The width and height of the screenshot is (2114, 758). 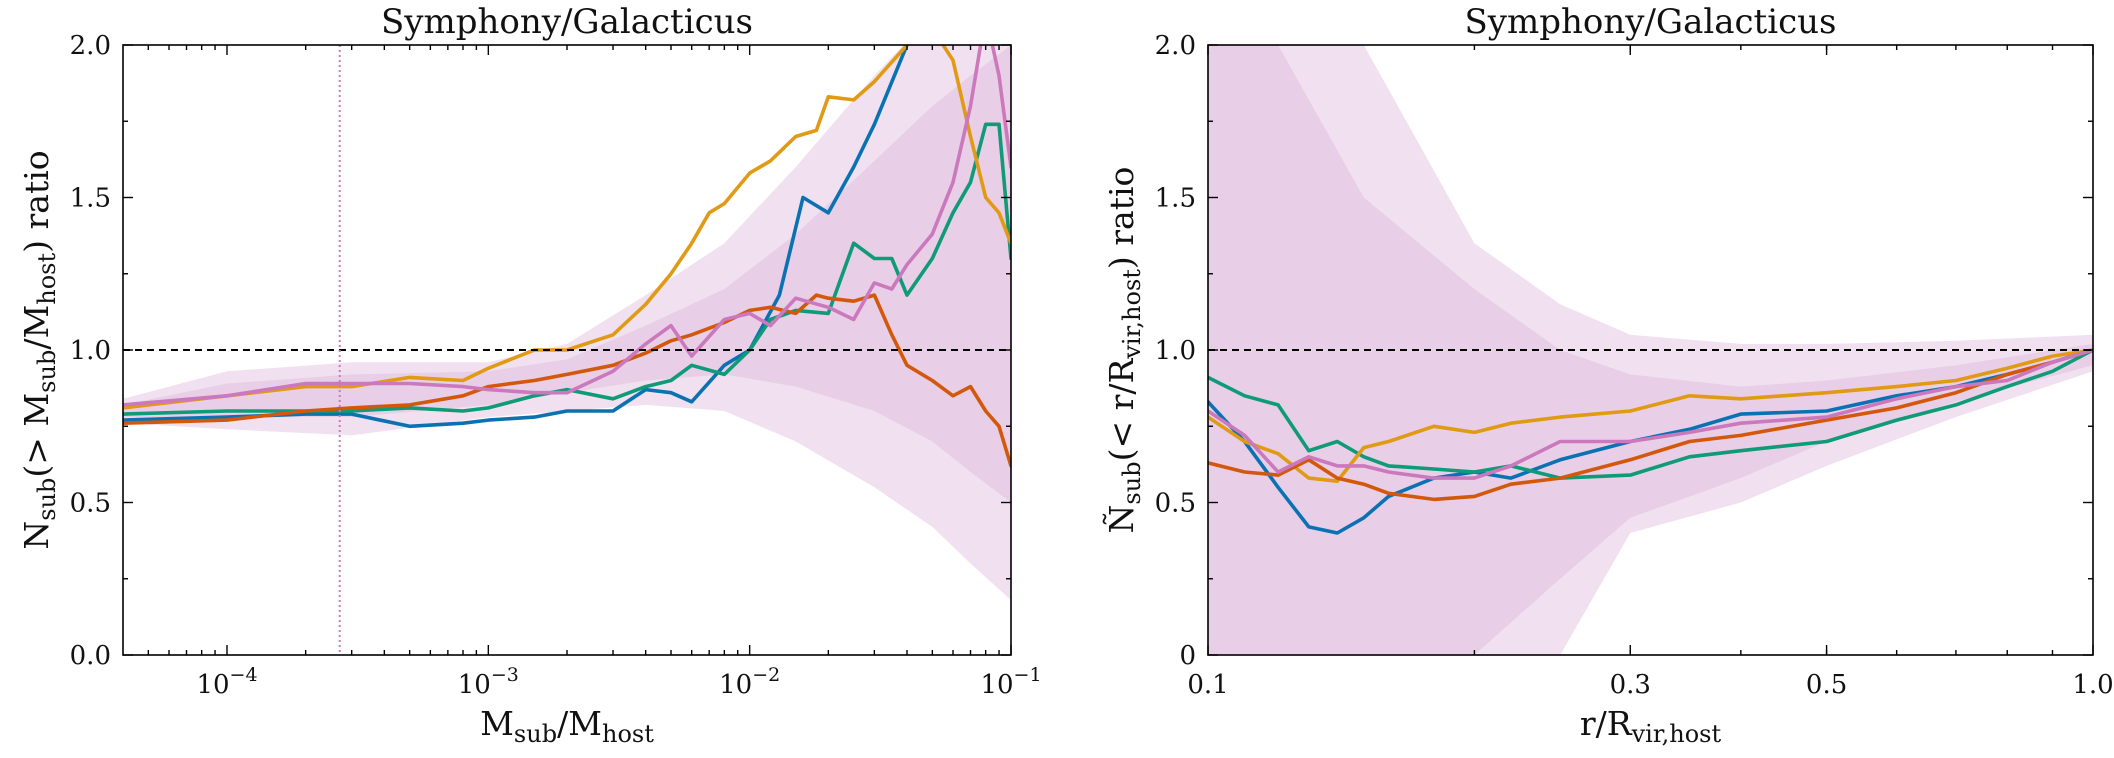 I want to click on x-tick-label: 10⁻⁴, so click(x=226, y=682).